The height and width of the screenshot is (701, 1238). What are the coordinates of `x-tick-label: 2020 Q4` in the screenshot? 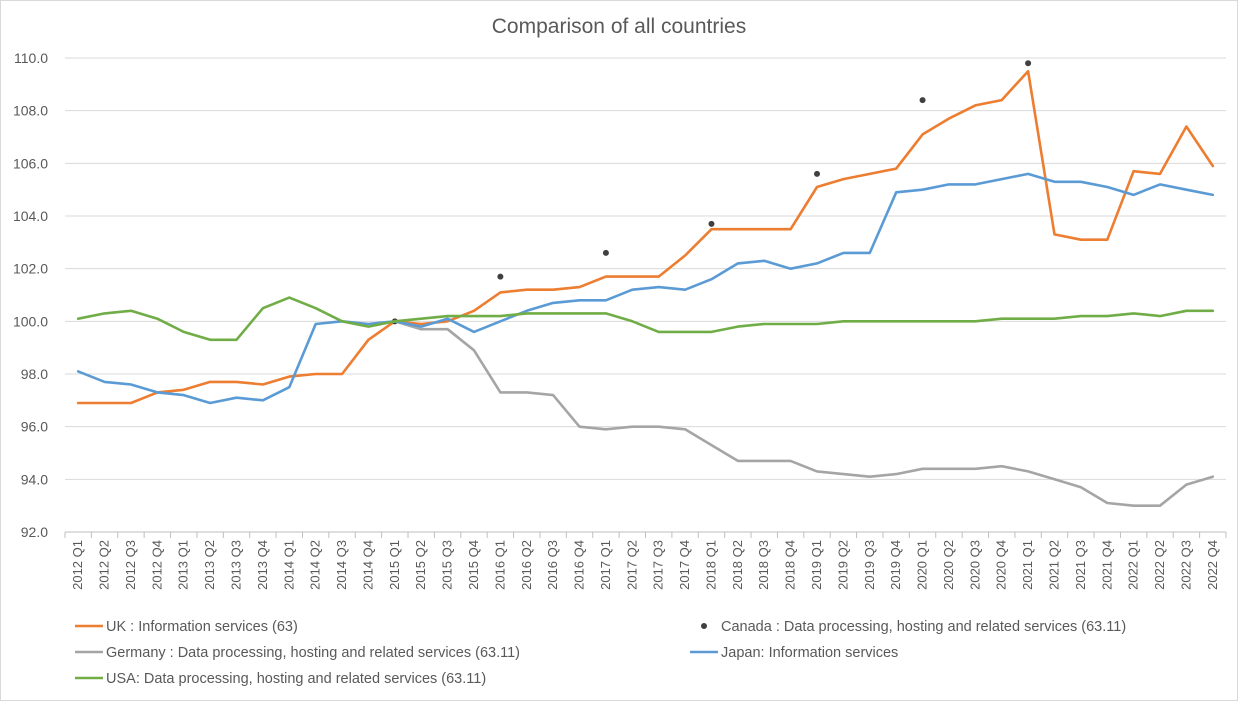 It's located at (1001, 565).